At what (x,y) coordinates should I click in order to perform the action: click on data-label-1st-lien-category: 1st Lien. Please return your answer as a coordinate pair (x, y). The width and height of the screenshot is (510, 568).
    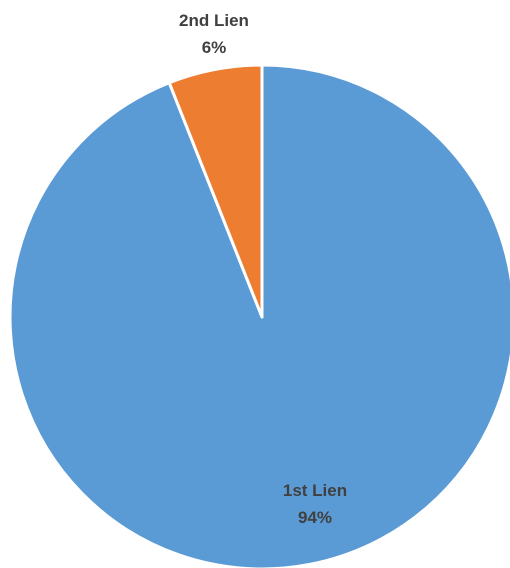
    Looking at the image, I should click on (315, 490).